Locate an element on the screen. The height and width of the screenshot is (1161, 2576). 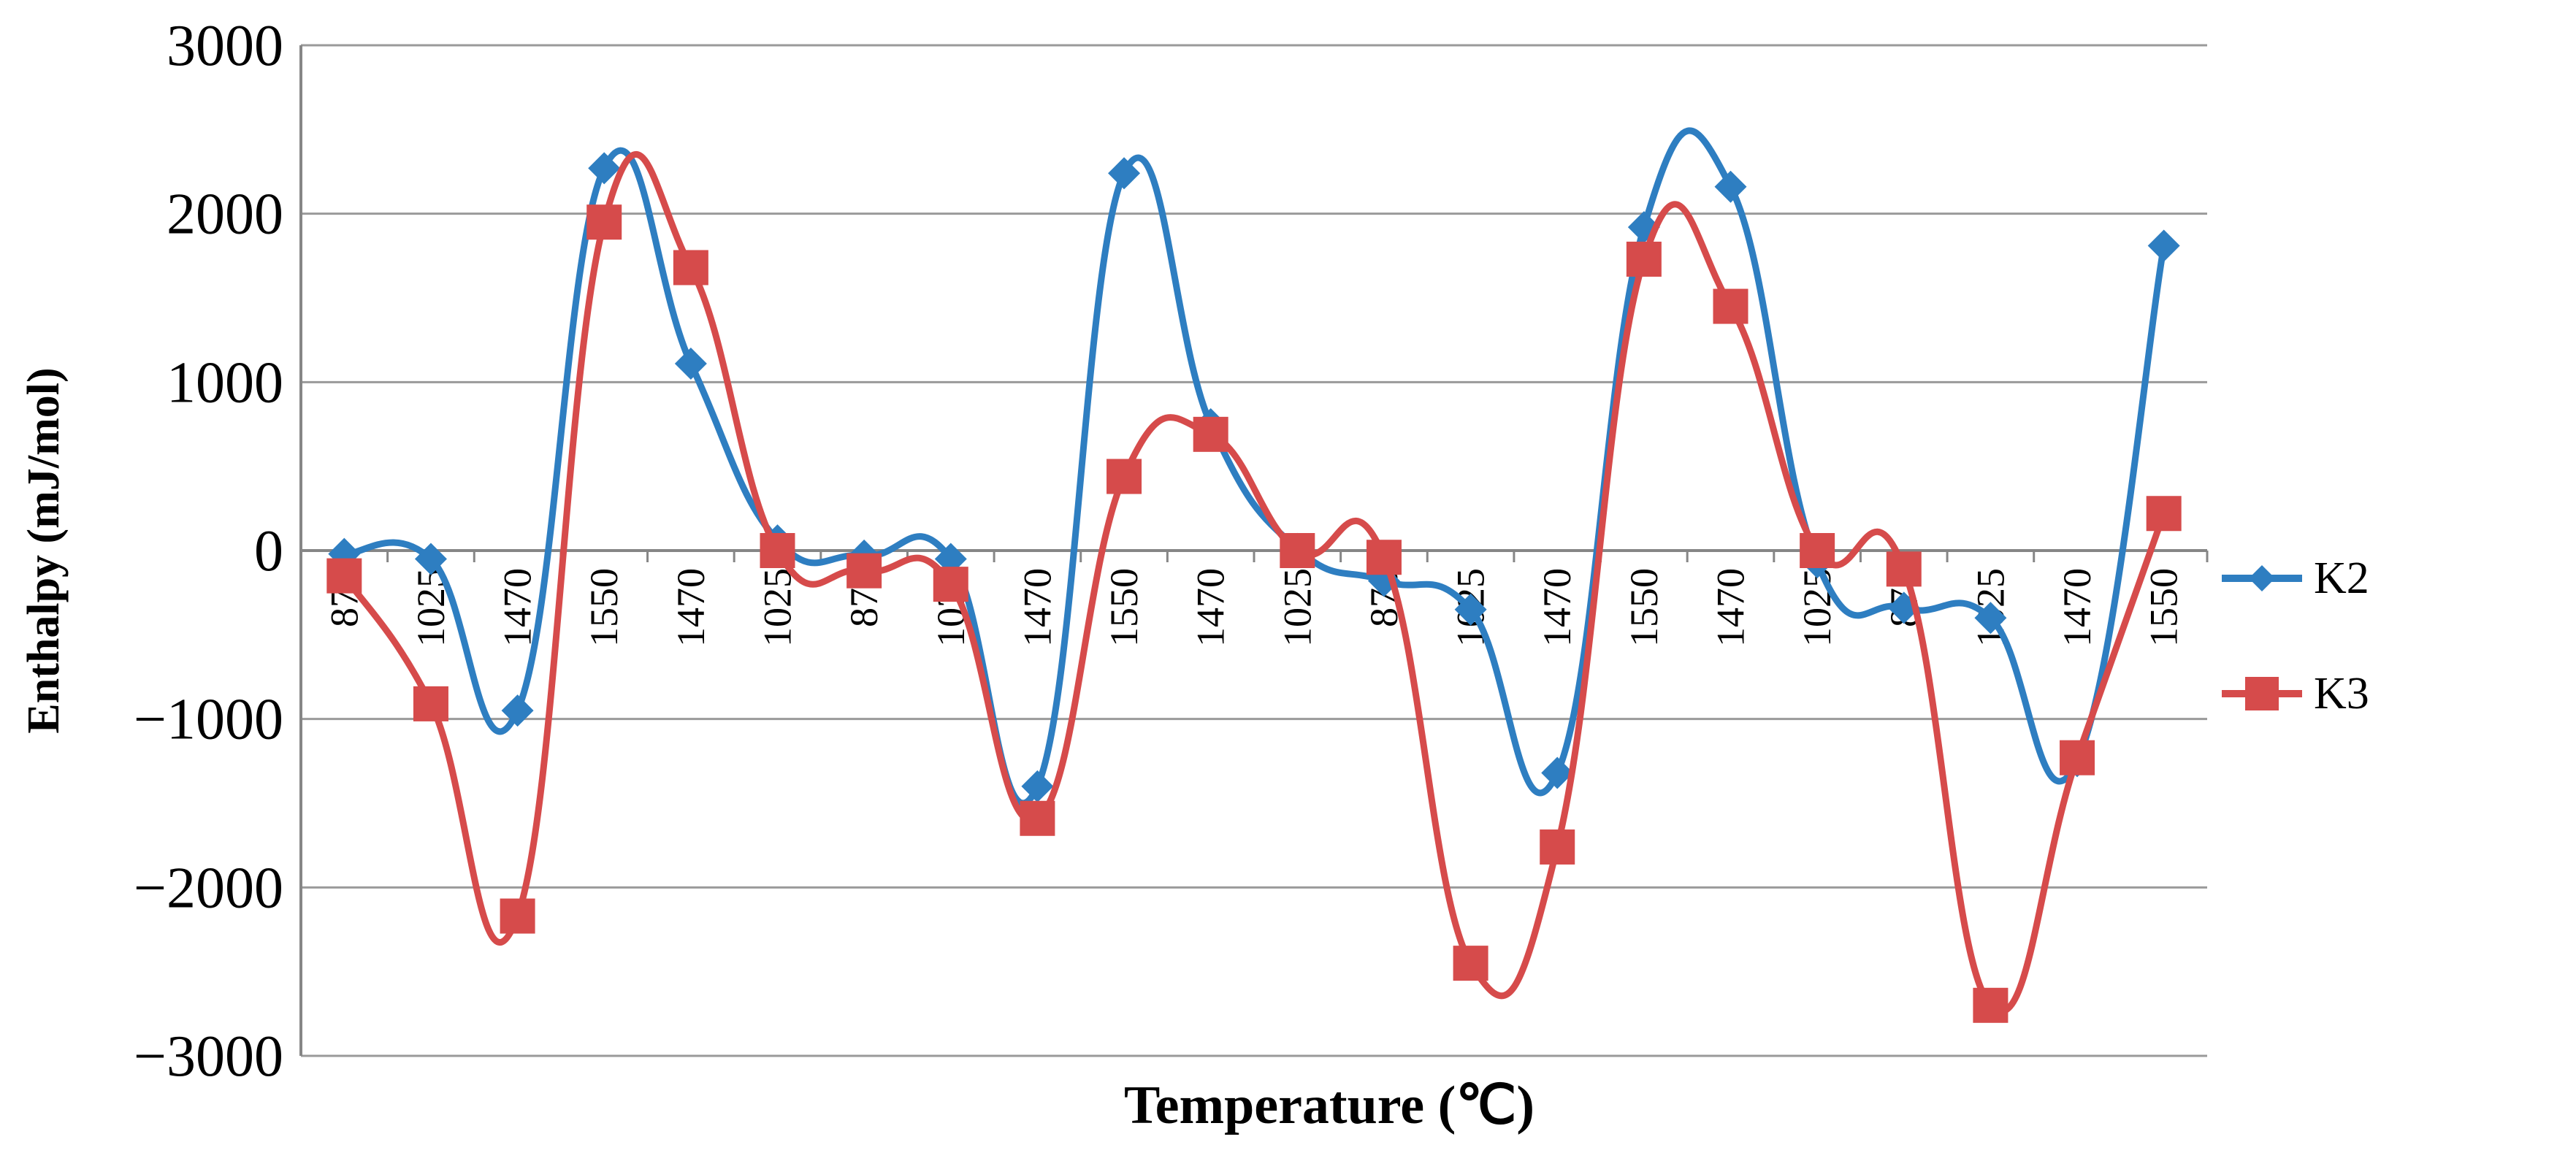
y-tick-label: −3000 is located at coordinates (208, 1056).